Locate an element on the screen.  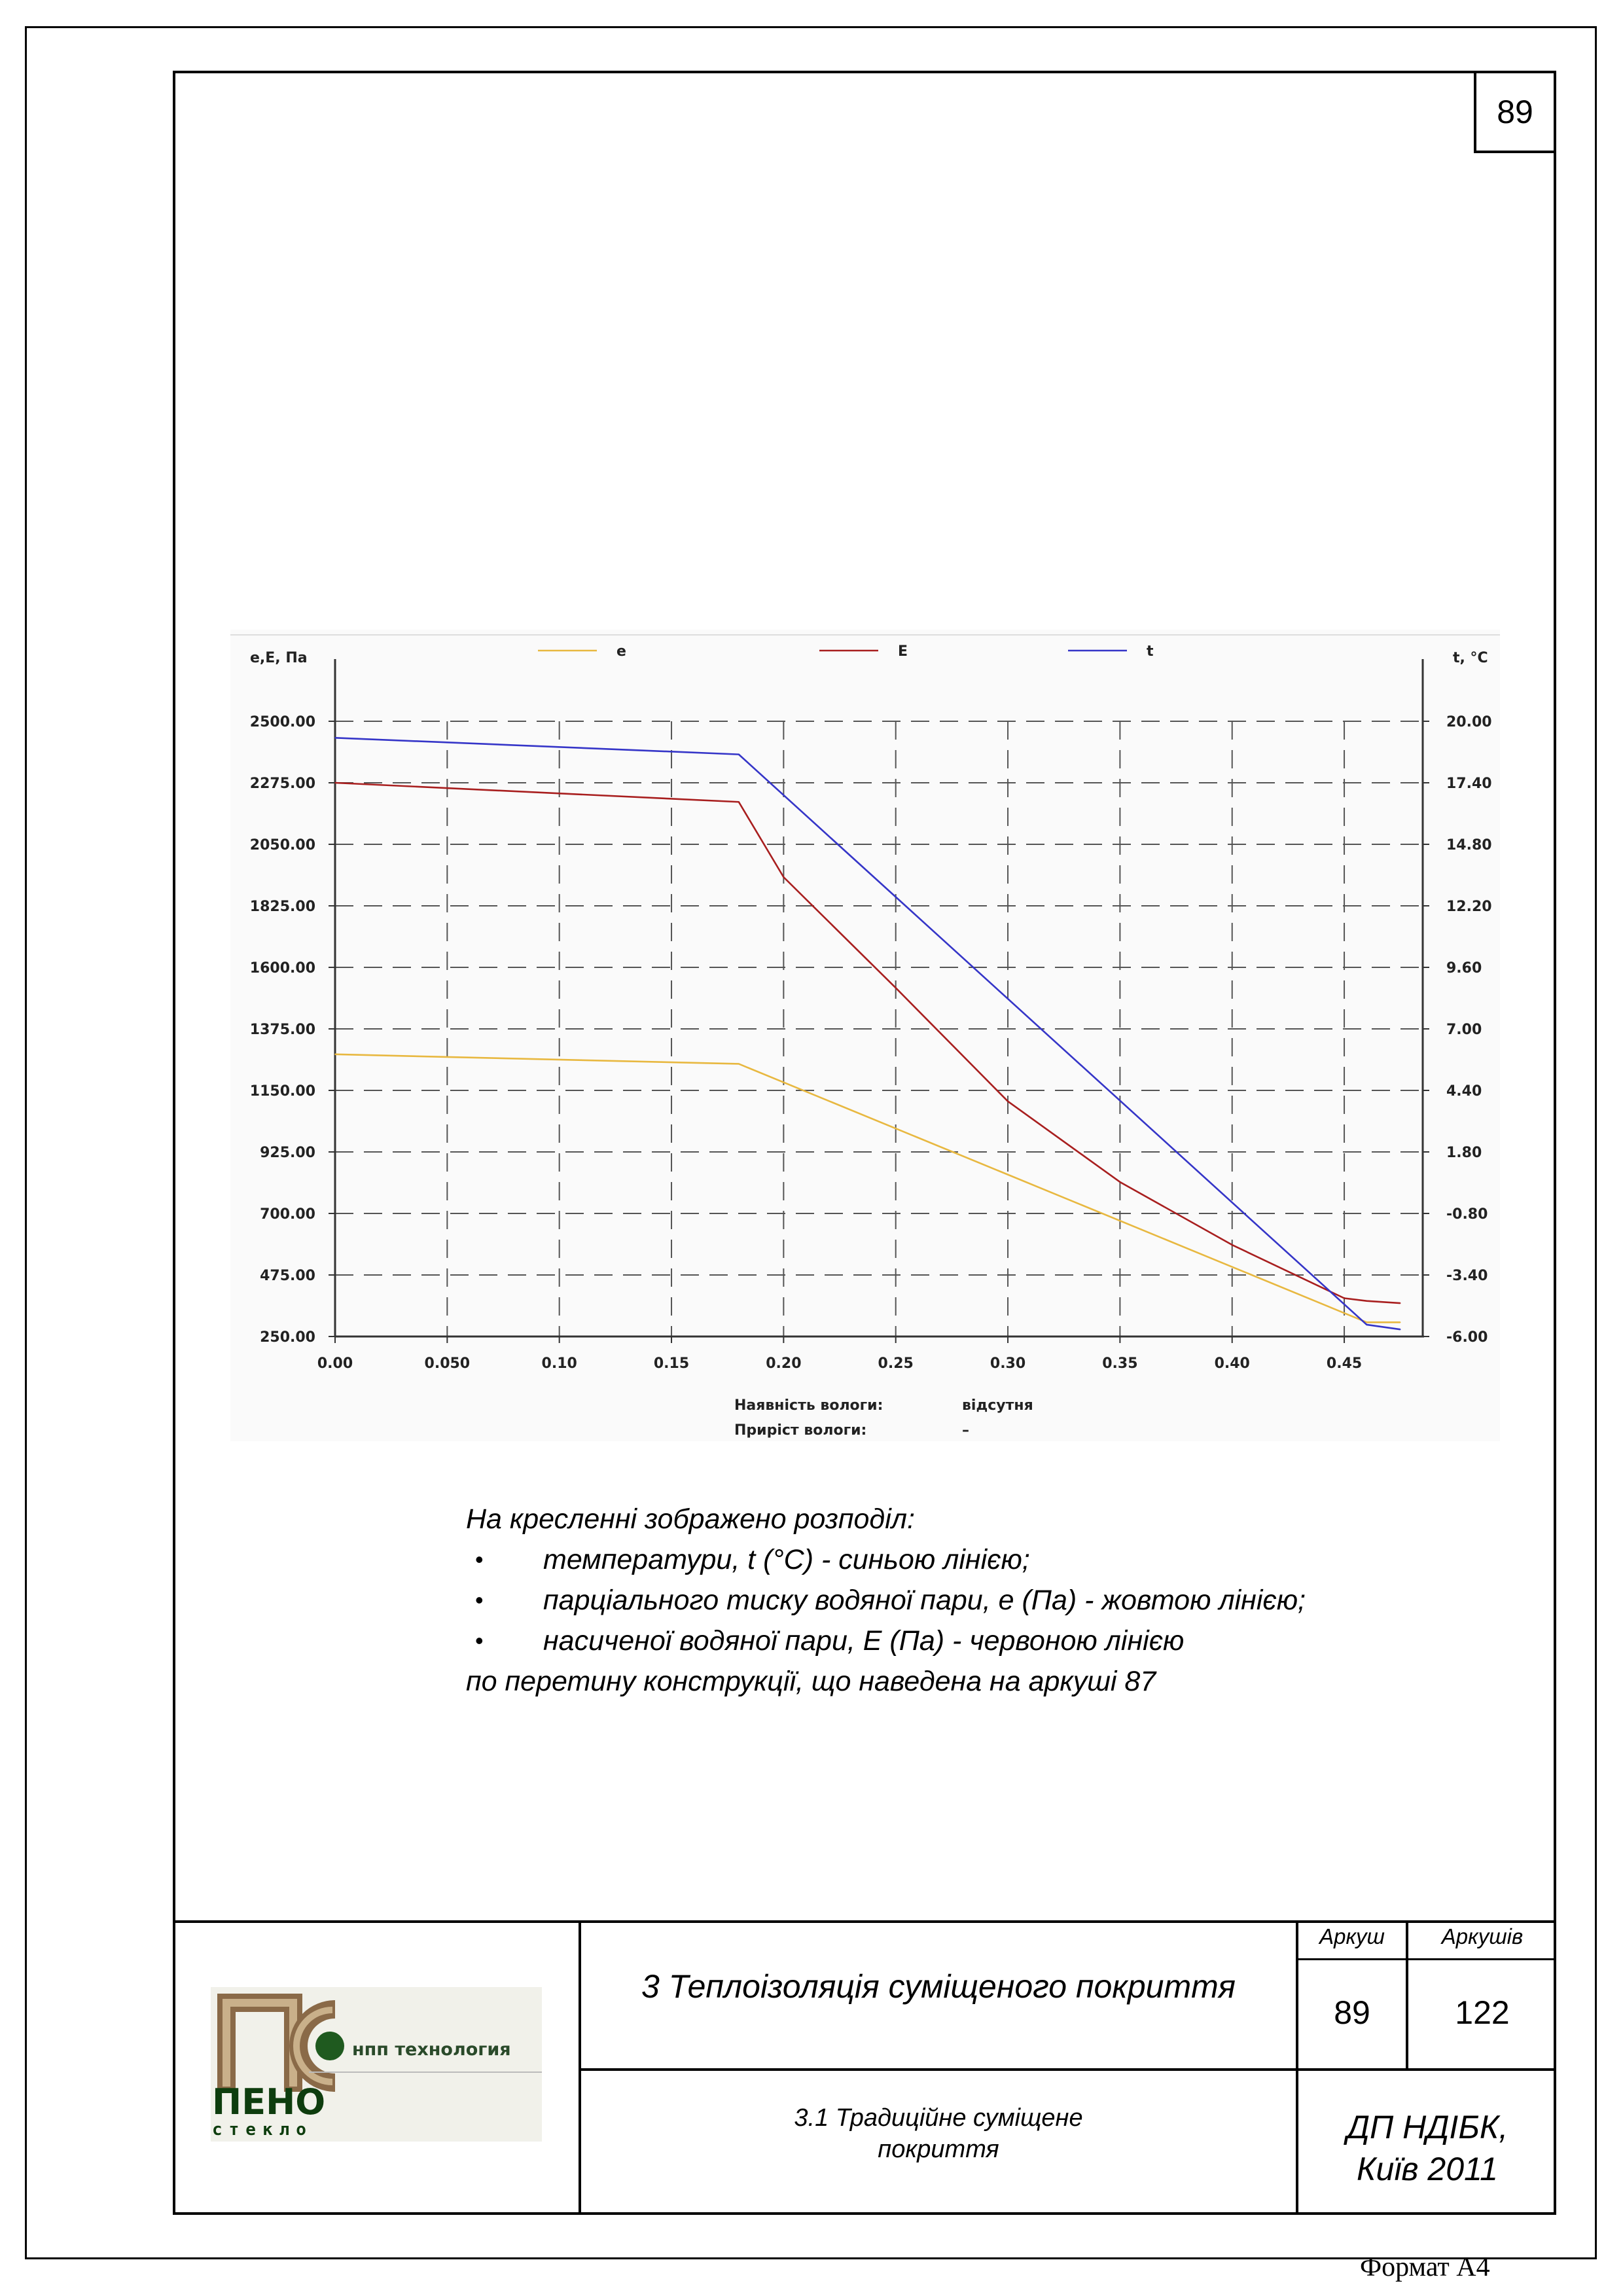
subsection-title: 3.1 Традиційне суміщене покриття is located at coordinates (938, 2133).